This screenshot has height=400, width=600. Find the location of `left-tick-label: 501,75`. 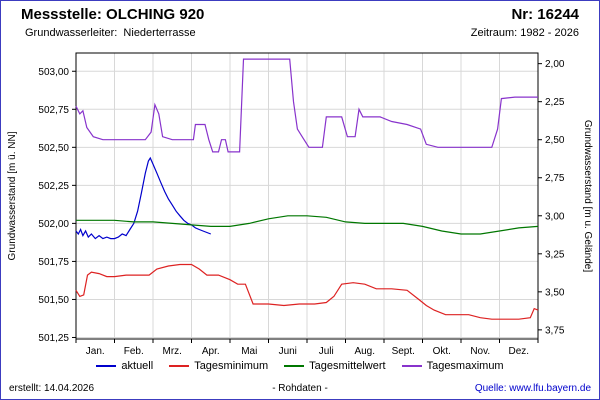

left-tick-label: 501,75 is located at coordinates (53, 262).